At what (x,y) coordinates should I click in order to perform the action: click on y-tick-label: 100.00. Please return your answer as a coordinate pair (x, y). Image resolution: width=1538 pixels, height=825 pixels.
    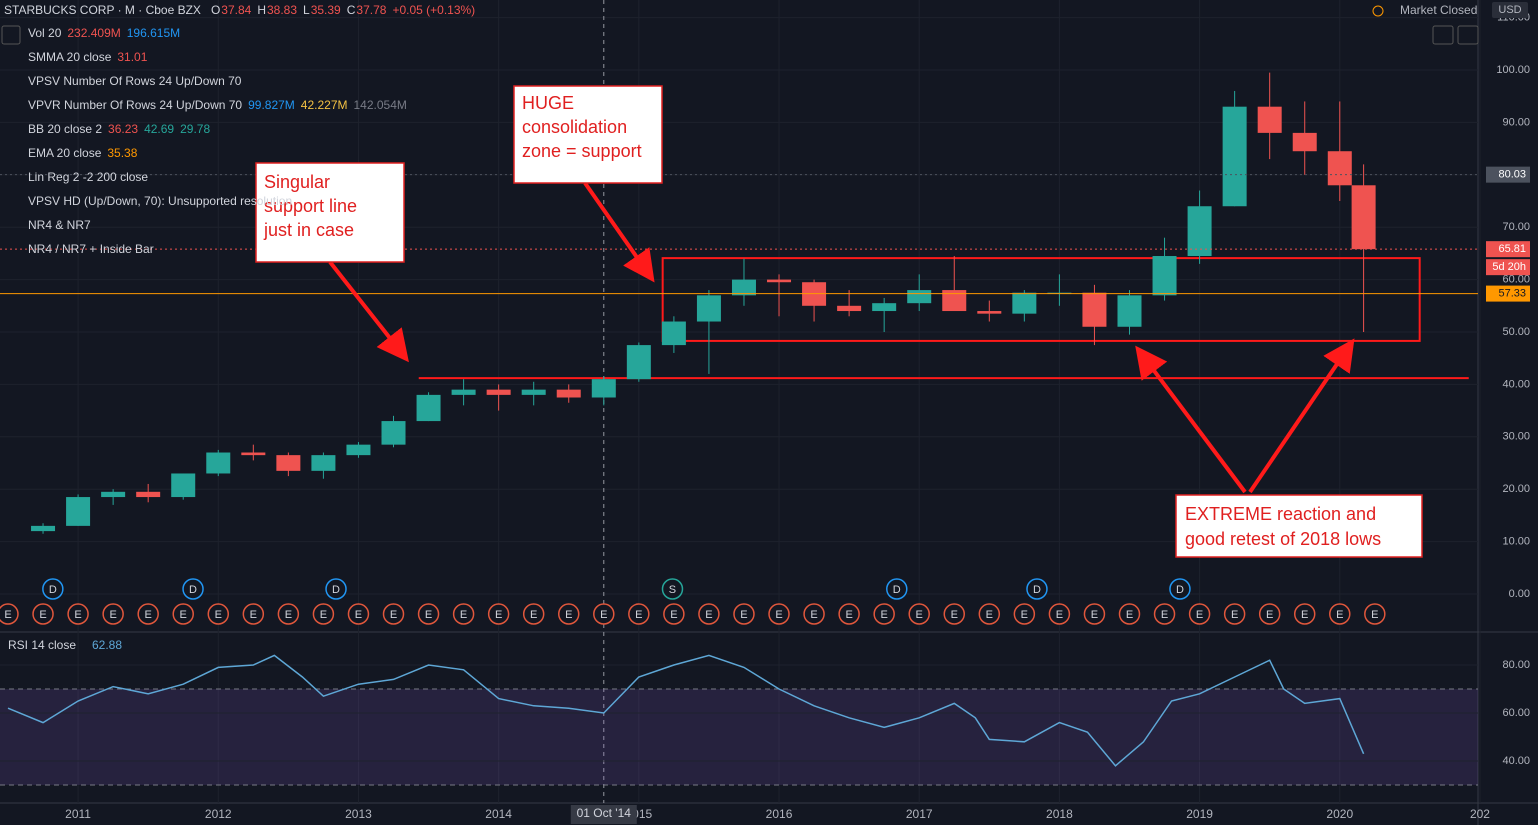
    Looking at the image, I should click on (1513, 70).